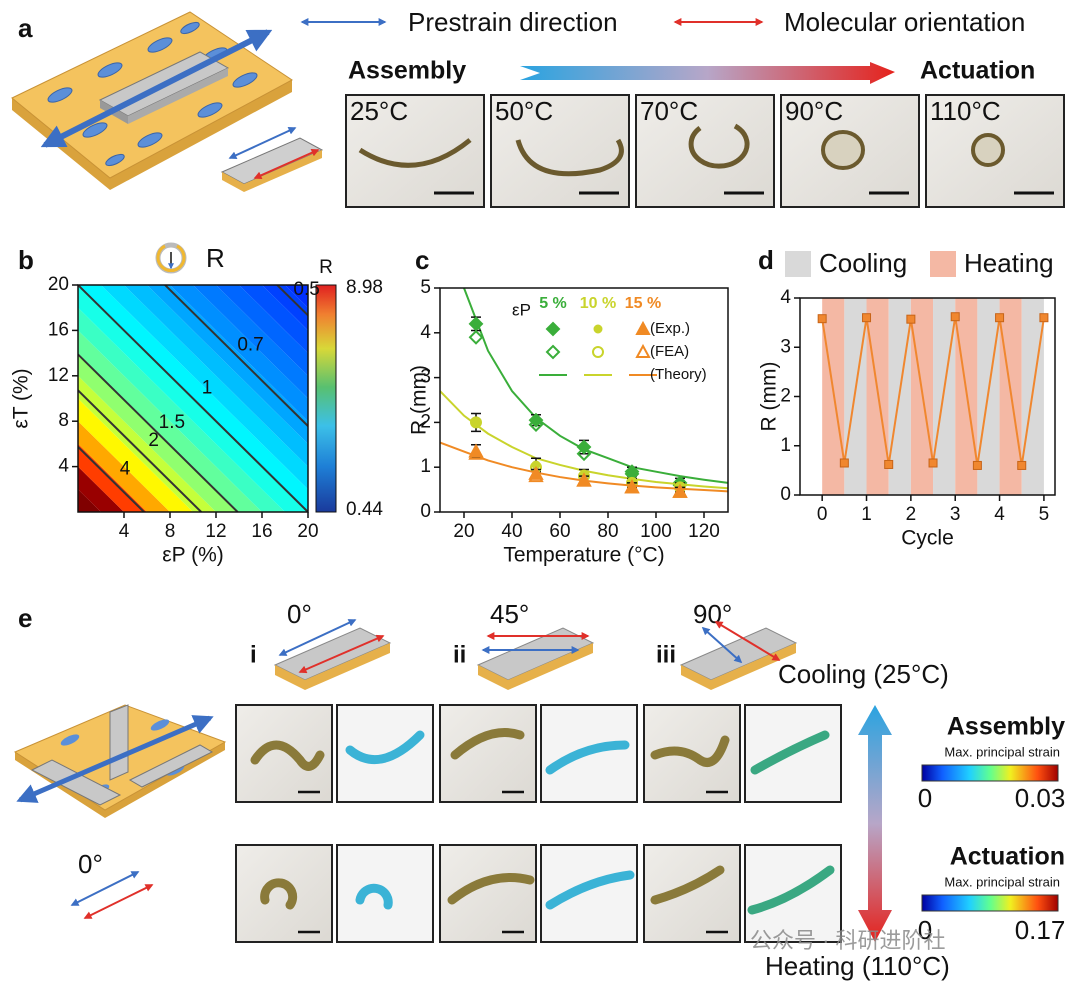 The width and height of the screenshot is (1080, 989). What do you see at coordinates (513, 22) in the screenshot?
I see `legend-text: Prestrain direction` at bounding box center [513, 22].